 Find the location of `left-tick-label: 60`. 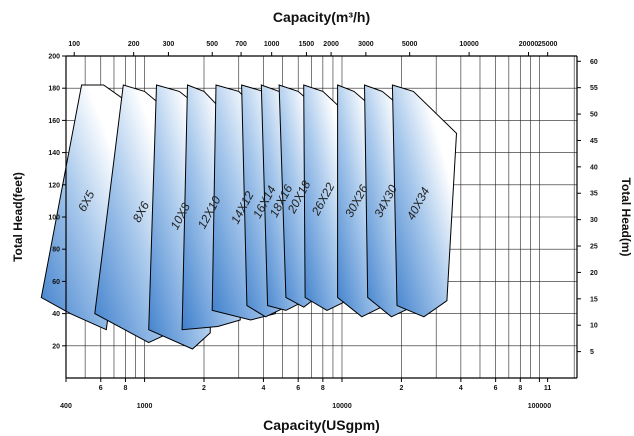

left-tick-label: 60 is located at coordinates (56, 282).